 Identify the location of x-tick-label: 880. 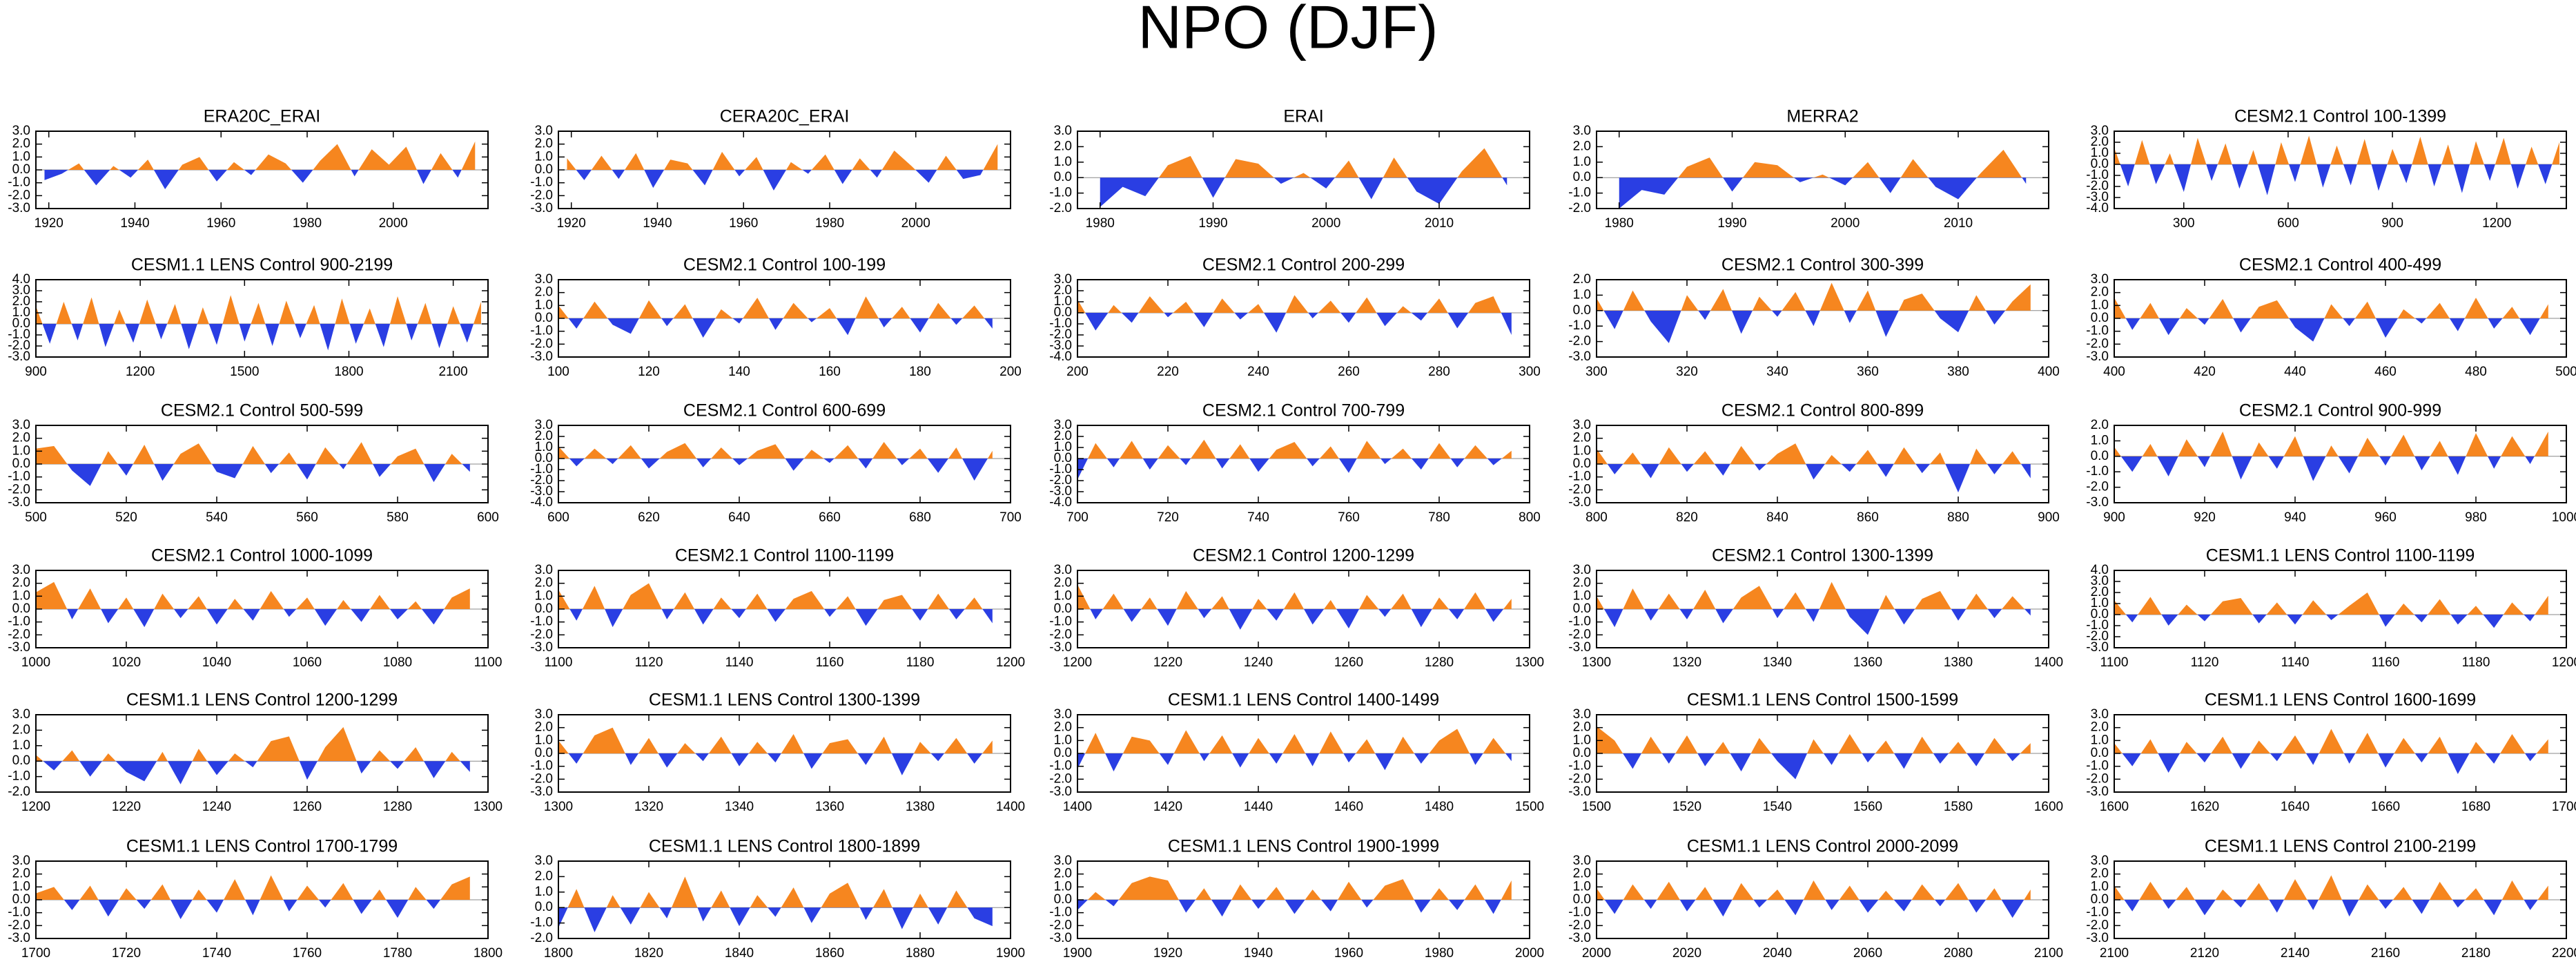
(1958, 517).